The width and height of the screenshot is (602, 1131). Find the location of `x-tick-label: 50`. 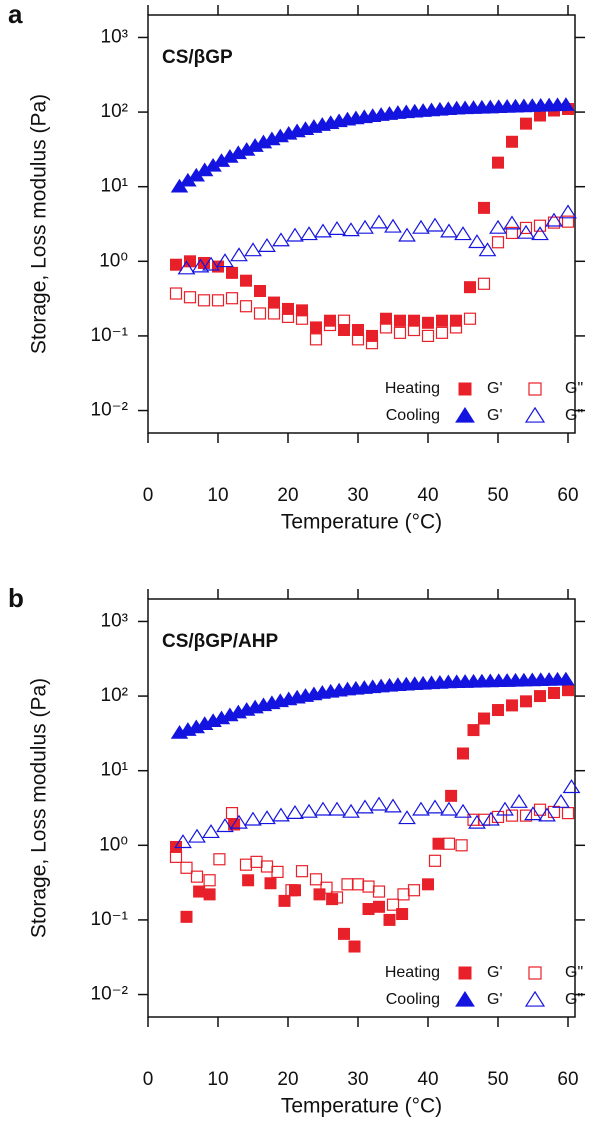

x-tick-label: 50 is located at coordinates (497, 1079).